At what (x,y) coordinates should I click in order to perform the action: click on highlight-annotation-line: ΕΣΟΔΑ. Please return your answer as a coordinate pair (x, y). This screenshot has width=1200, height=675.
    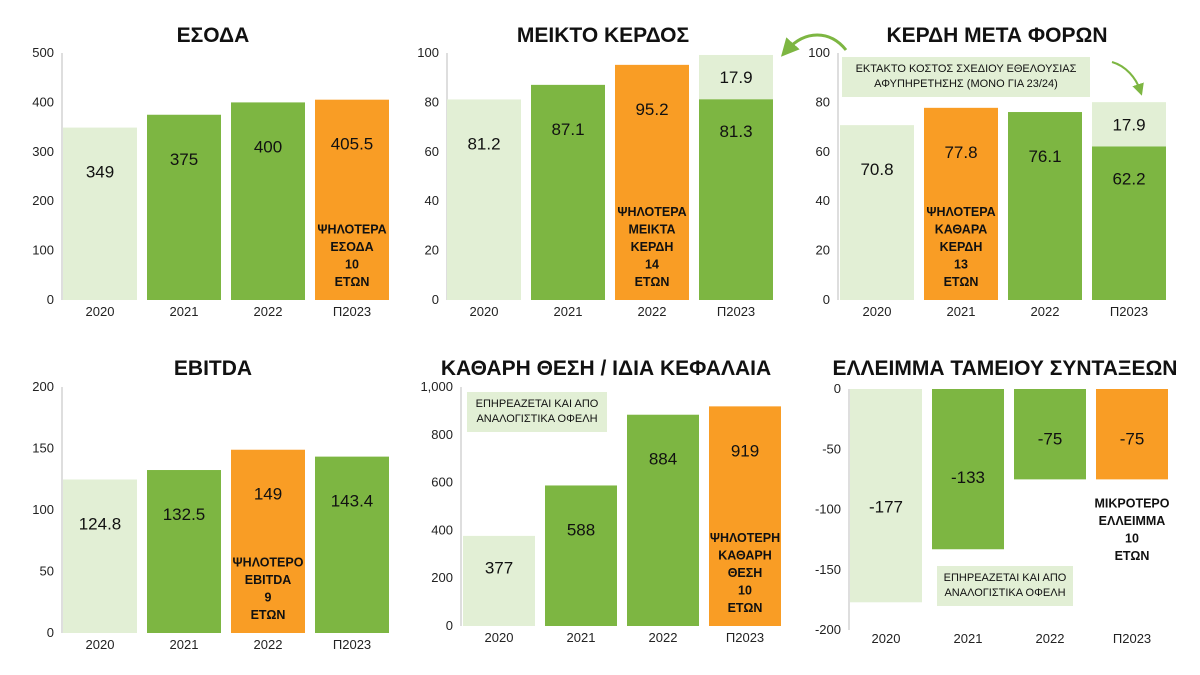
    Looking at the image, I should click on (351, 247).